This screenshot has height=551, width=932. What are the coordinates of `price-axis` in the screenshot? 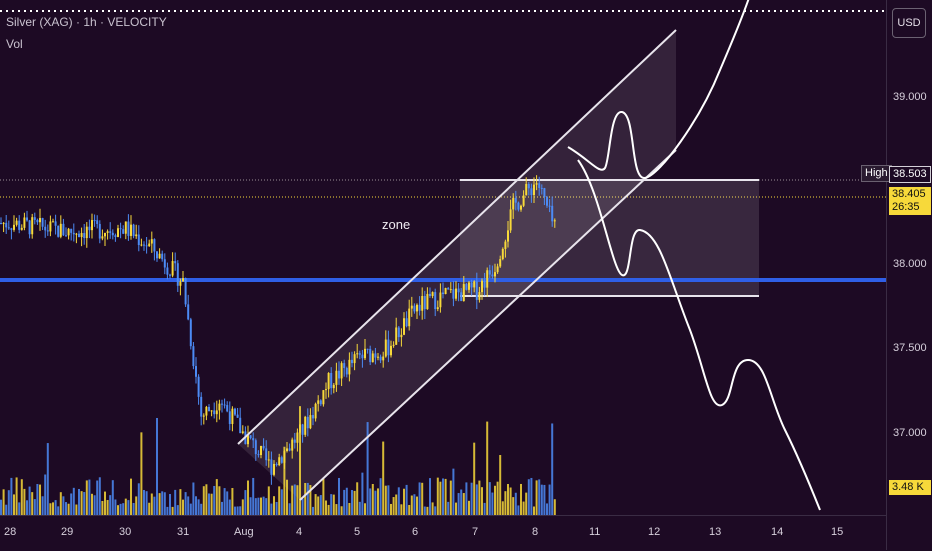 It's located at (909, 275).